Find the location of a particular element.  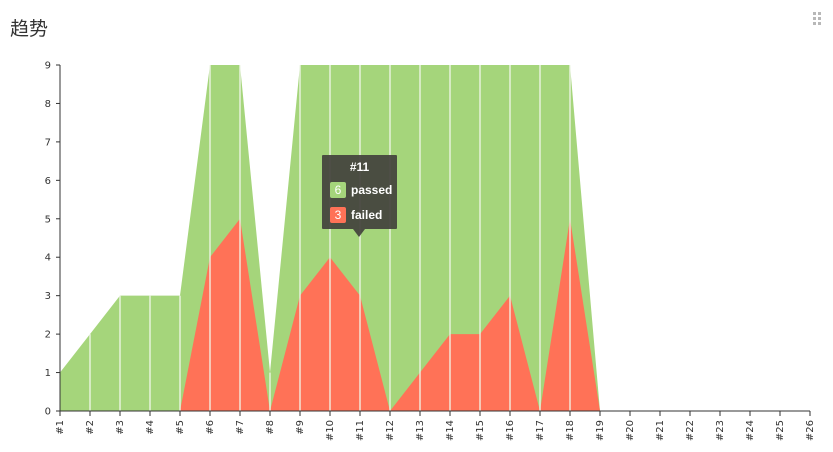

x-tick-label: #17 is located at coordinates (540, 430).